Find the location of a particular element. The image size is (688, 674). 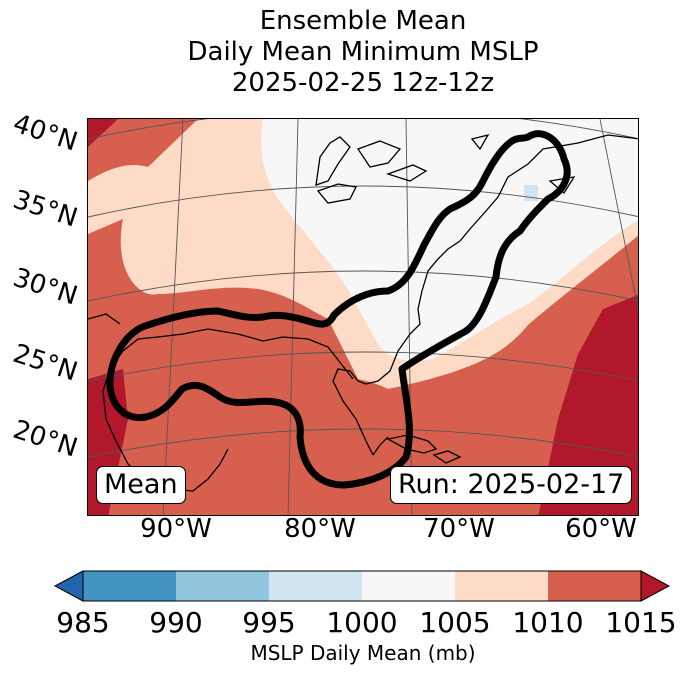

colorbar-label: MSLP Daily Mean (mb) is located at coordinates (363, 653).